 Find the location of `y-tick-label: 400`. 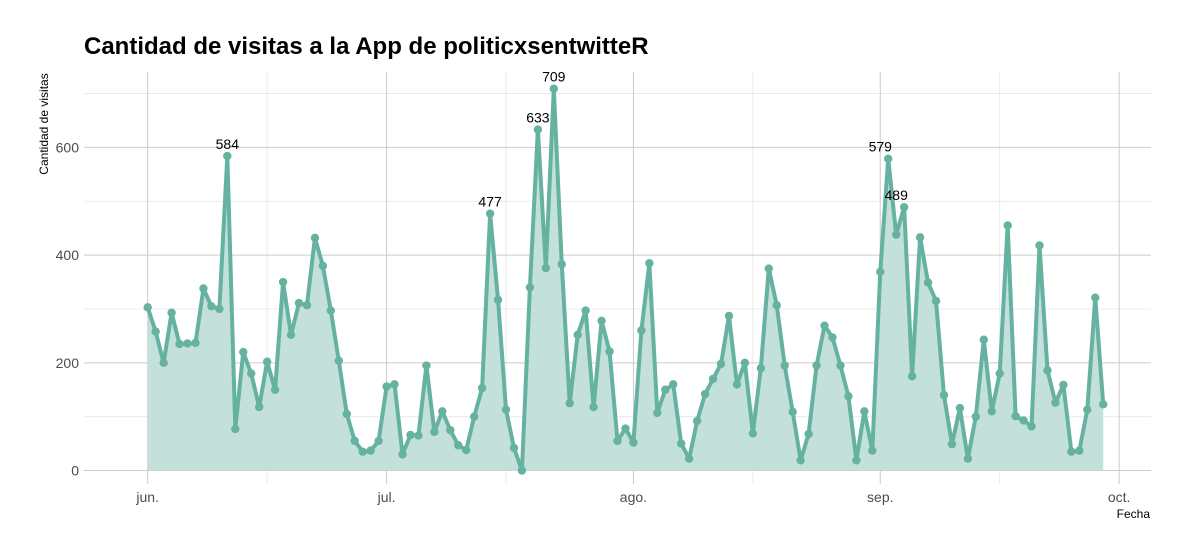

y-tick-label: 400 is located at coordinates (68, 255).